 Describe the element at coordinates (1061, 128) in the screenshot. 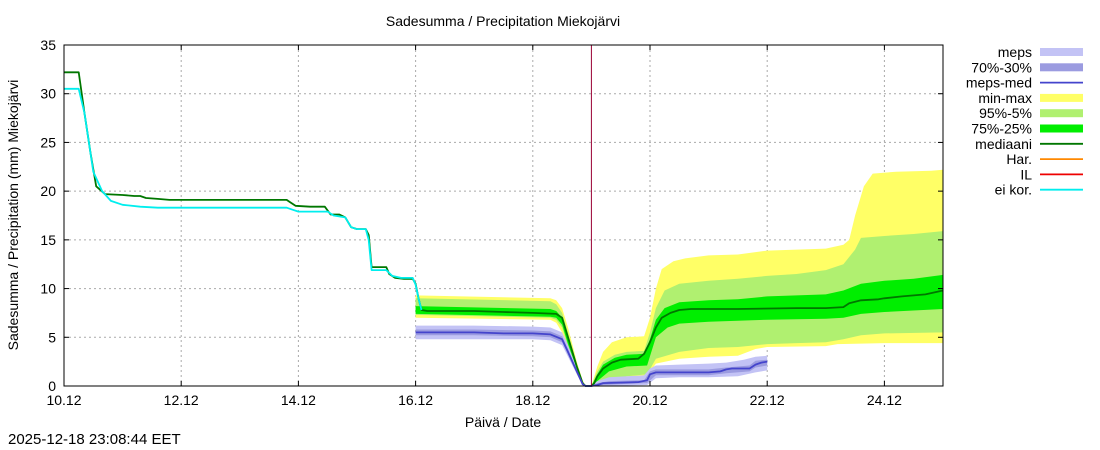

I see `legend-swatch-75-25-` at that location.